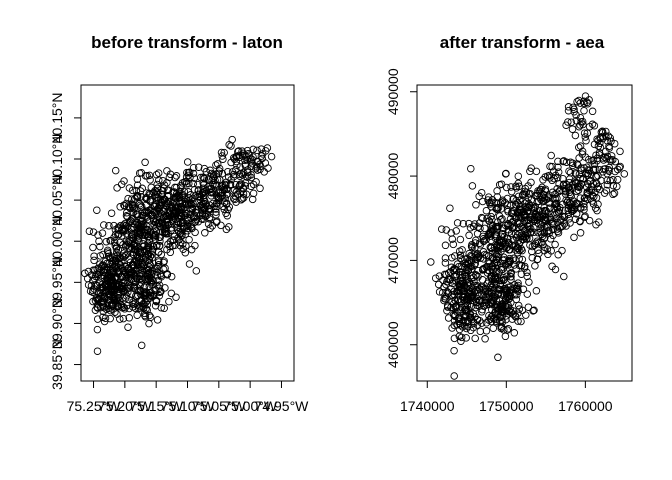 Image resolution: width=672 pixels, height=480 pixels. What do you see at coordinates (156, 406) in the screenshot?
I see `x-tick-label: 75.15°W` at bounding box center [156, 406].